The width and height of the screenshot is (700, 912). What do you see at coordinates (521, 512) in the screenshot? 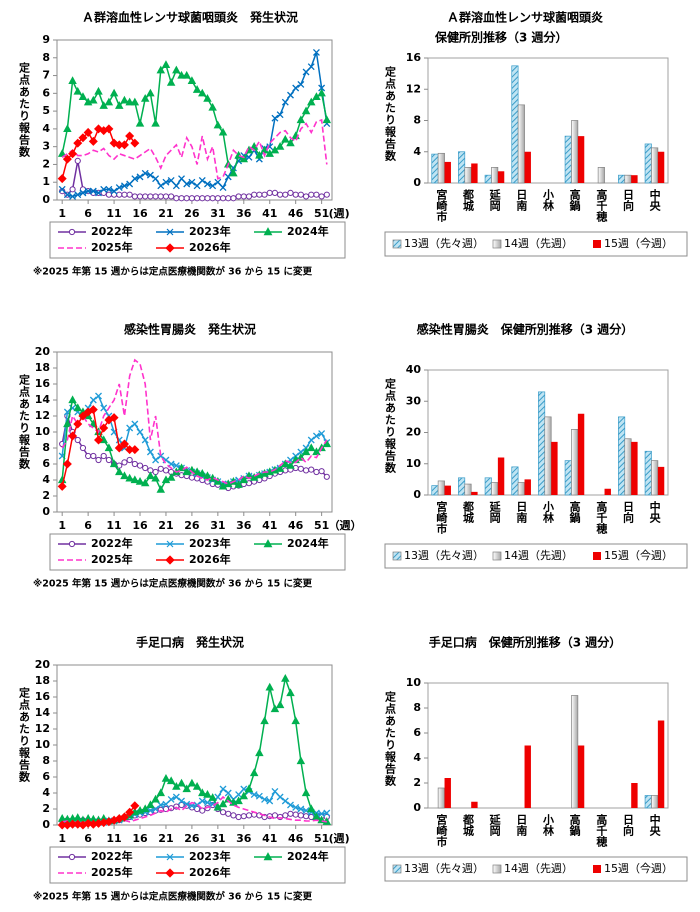
I see `x-tick-label: 日南` at bounding box center [521, 512].